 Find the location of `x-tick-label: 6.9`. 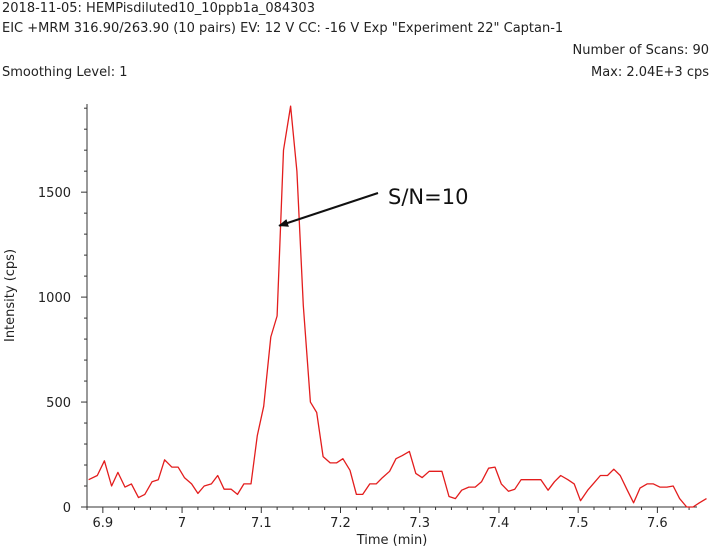

x-tick-label: 6.9 is located at coordinates (103, 523).